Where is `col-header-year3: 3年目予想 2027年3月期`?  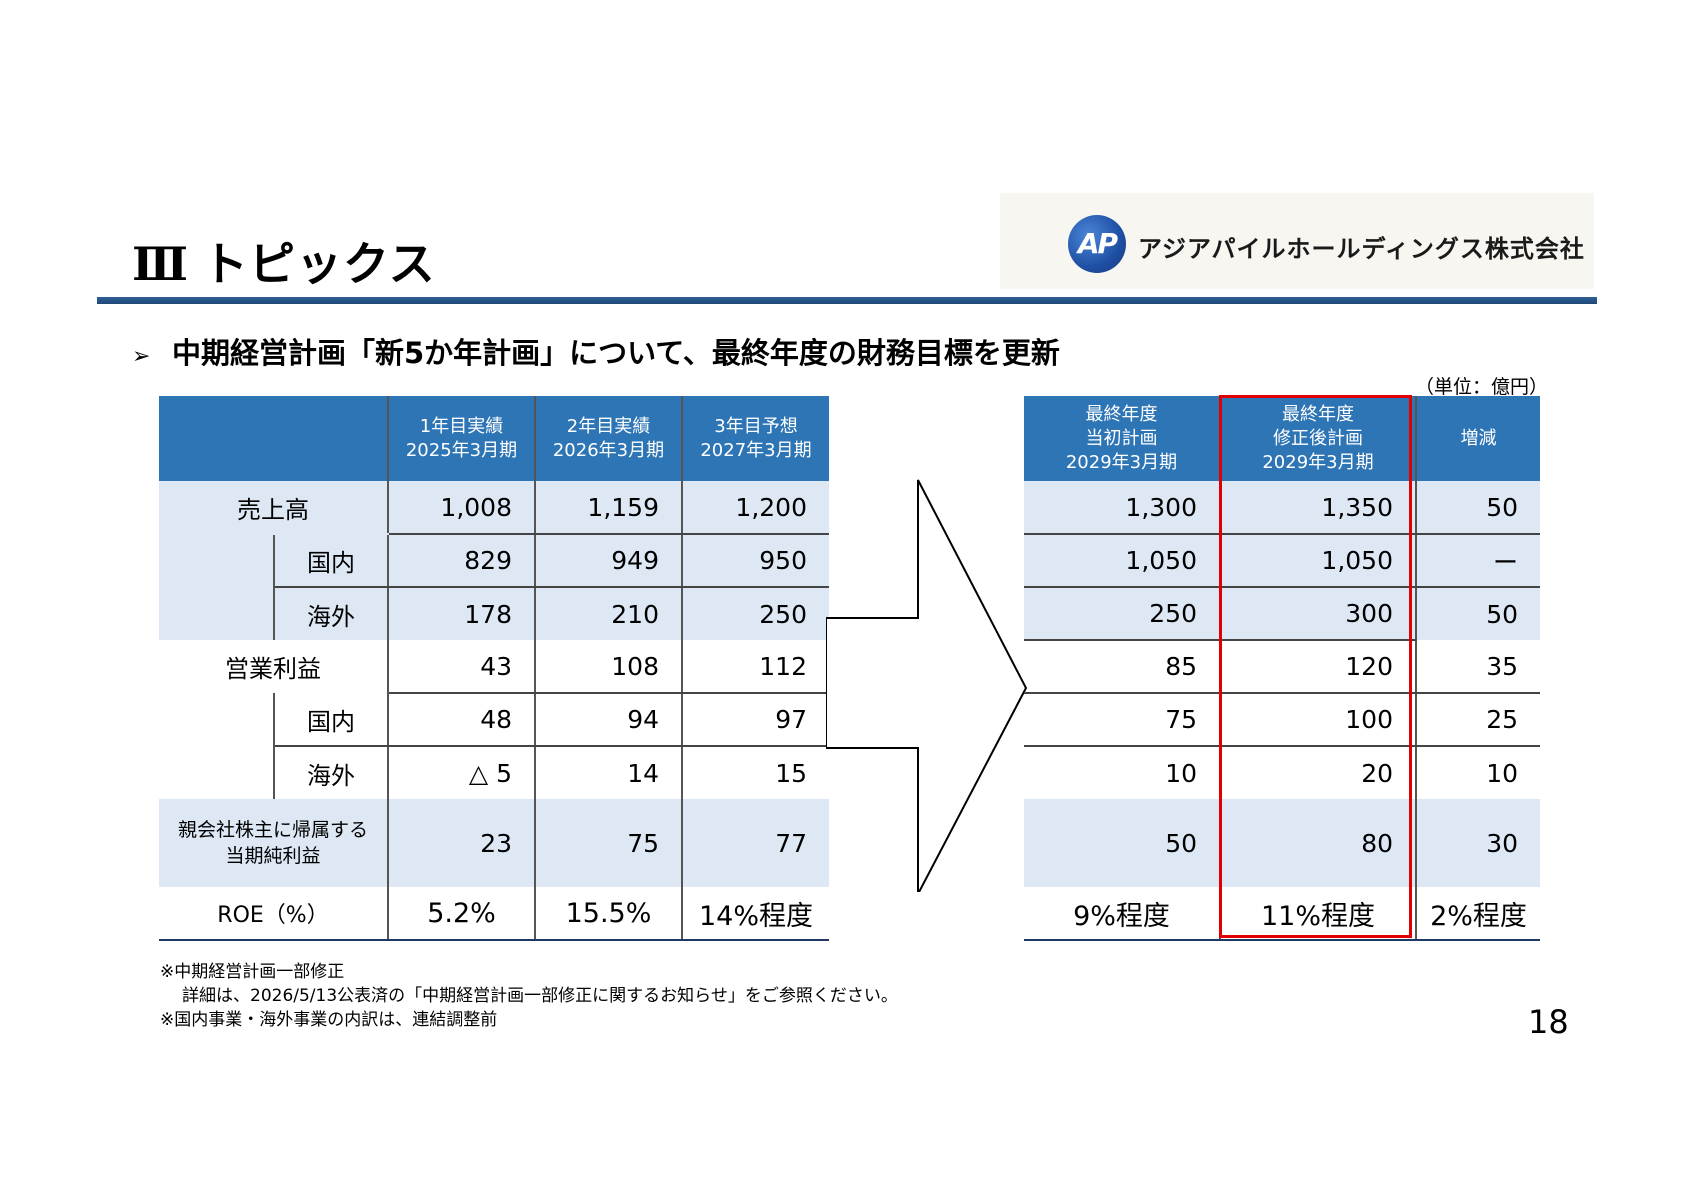 col-header-year3: 3年目予想 2027年3月期 is located at coordinates (755, 438).